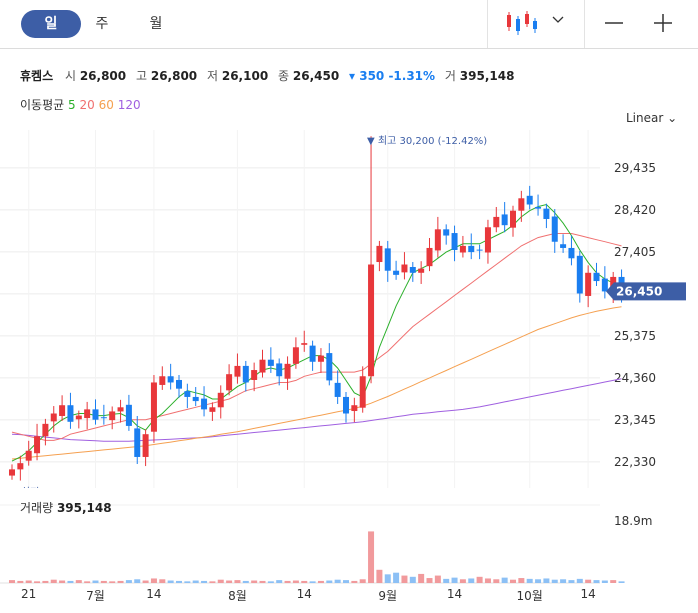  What do you see at coordinates (106, 105) in the screenshot?
I see `ma60-legend: 60` at bounding box center [106, 105].